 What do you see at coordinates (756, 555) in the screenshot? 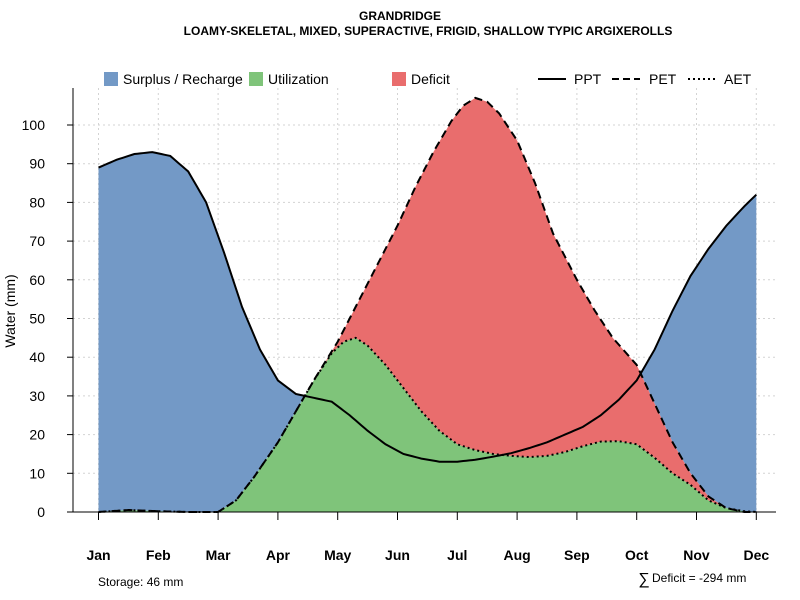
I see `x-tick-label: Dec` at bounding box center [756, 555].